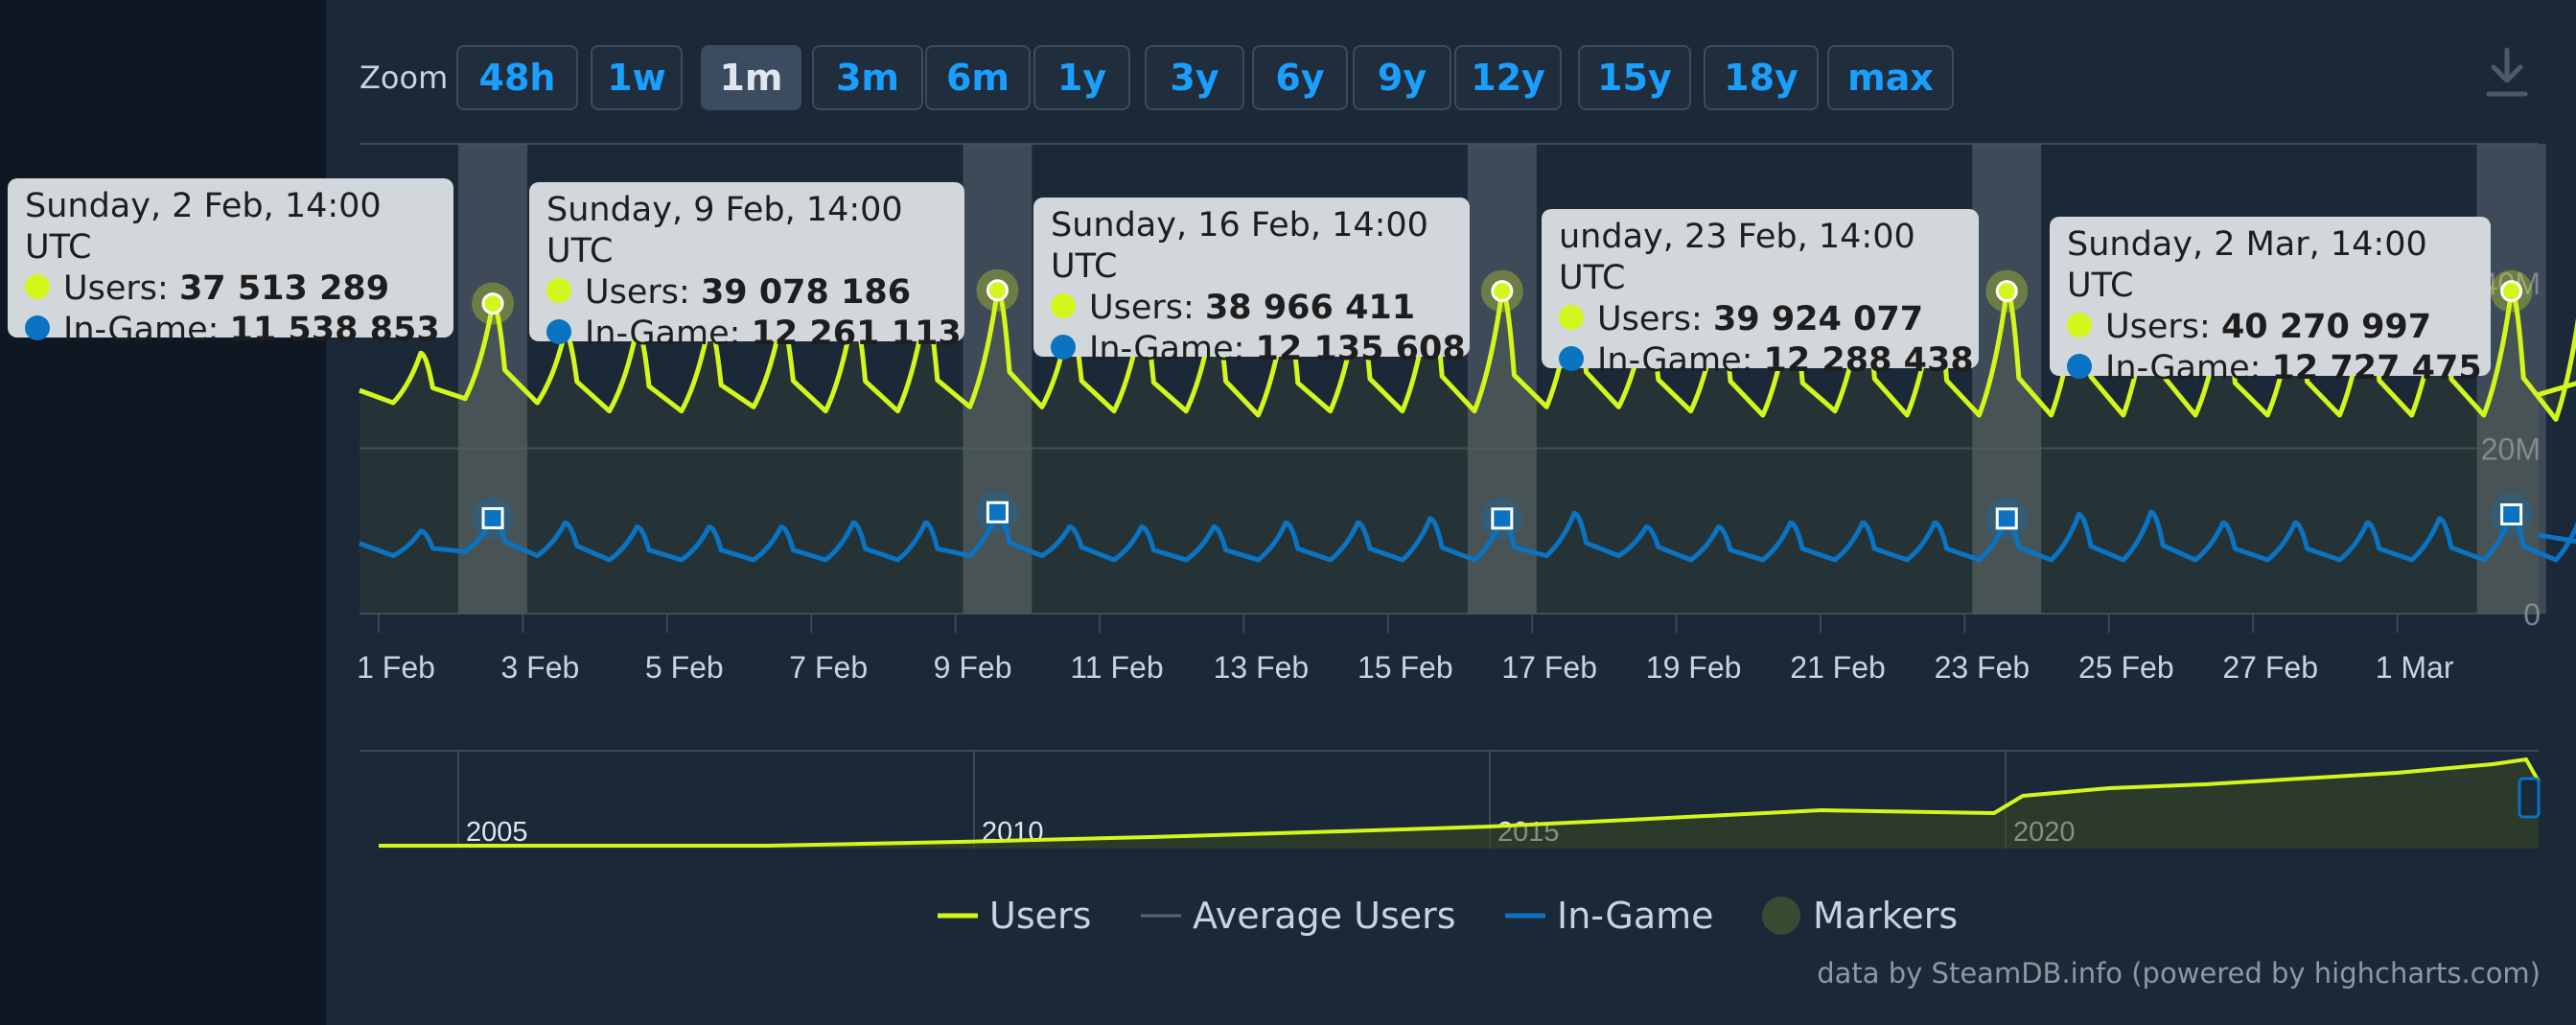 This screenshot has width=2576, height=1025. Describe the element at coordinates (958, 916) in the screenshot. I see `legend-users-symbol` at that location.